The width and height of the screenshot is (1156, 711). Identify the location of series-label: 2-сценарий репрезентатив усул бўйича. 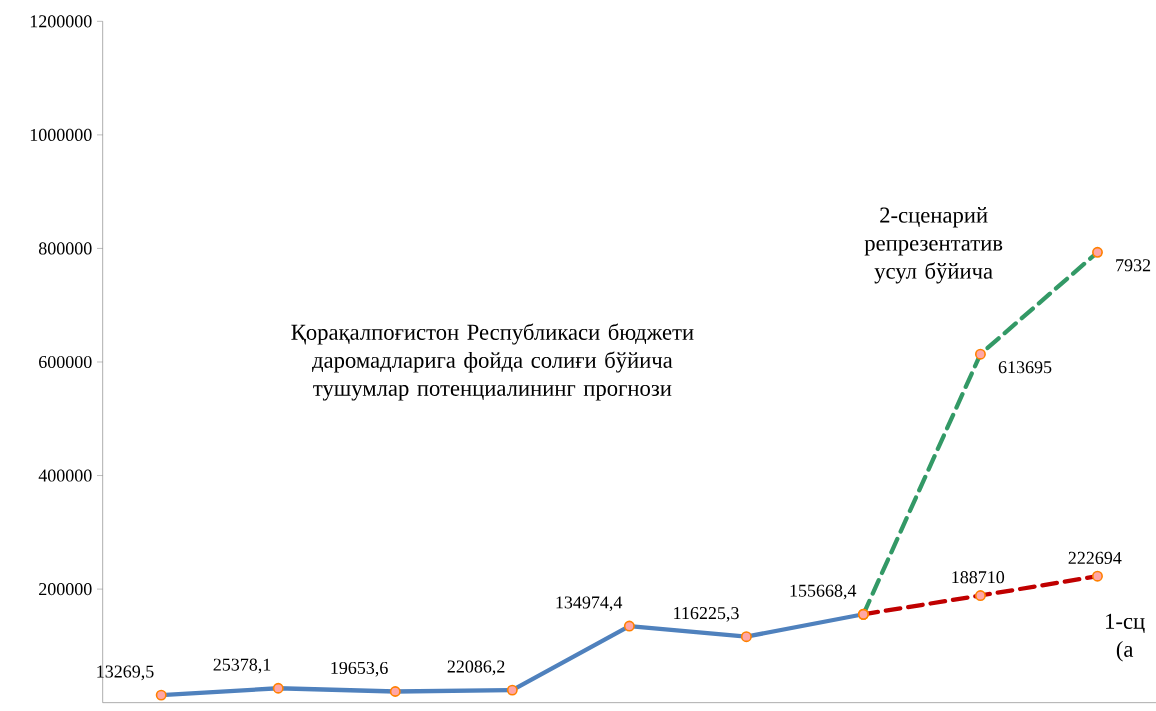
(933, 245).